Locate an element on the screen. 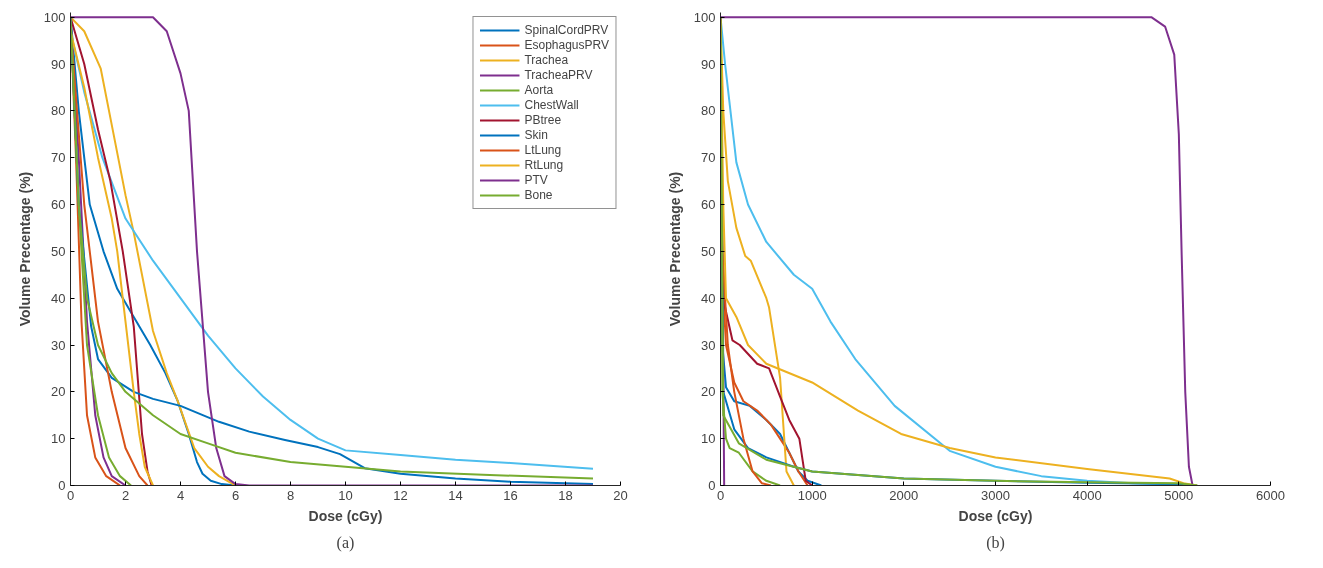  x-tick-label: 14 is located at coordinates (455, 495).